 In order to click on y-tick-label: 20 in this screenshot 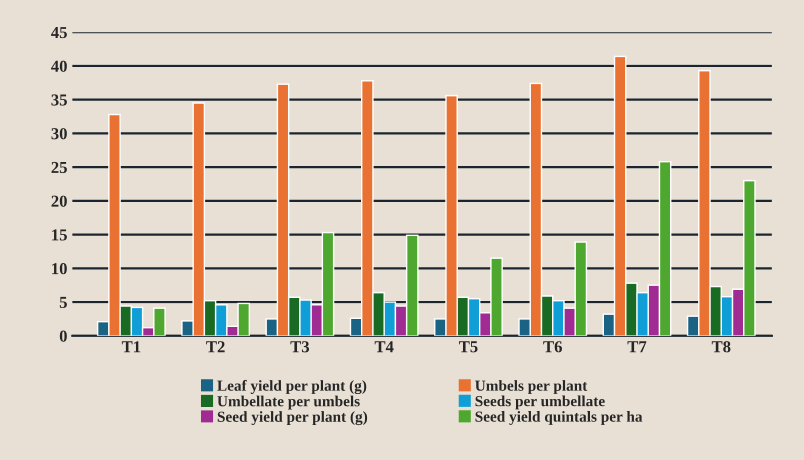, I will do `click(59, 201)`.